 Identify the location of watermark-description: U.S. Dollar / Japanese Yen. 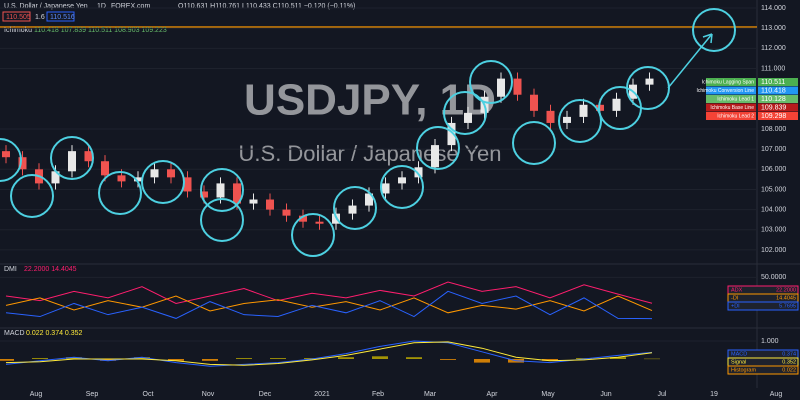
(370, 153).